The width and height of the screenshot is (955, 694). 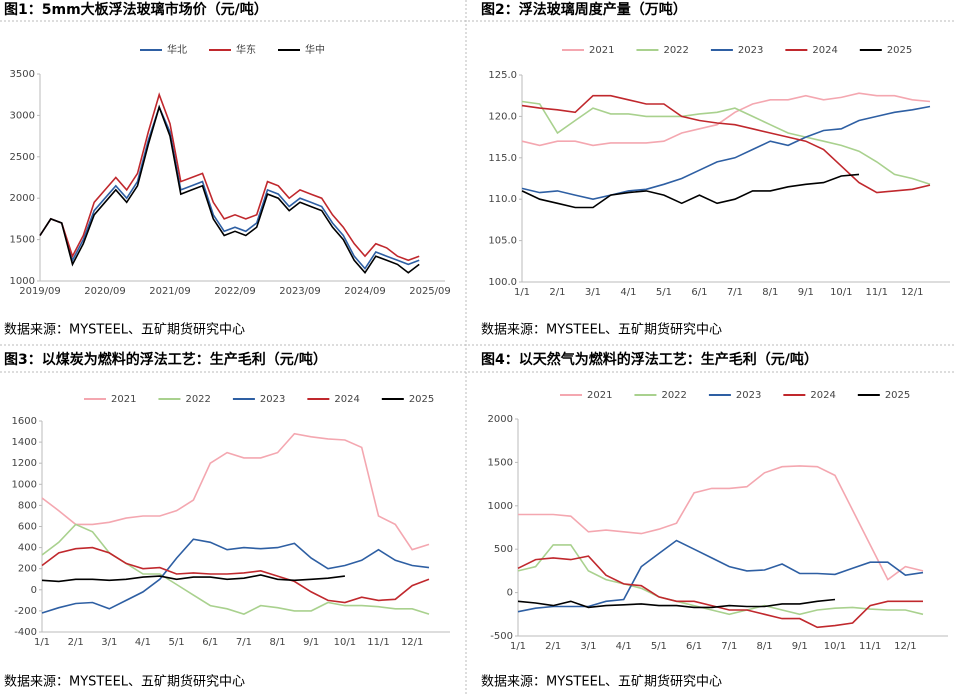 I want to click on x-tick-label: 1/1, so click(x=42, y=642).